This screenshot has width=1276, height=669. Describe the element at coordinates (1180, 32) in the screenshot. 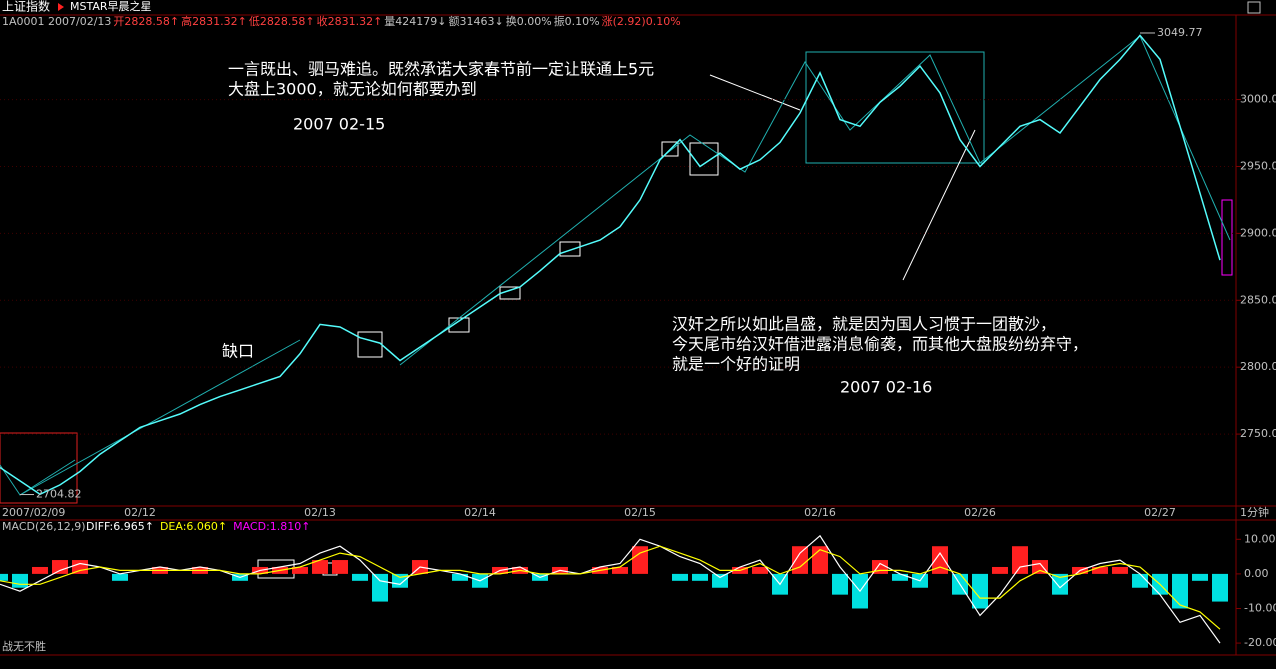

I see `high-label: 3049.77` at that location.